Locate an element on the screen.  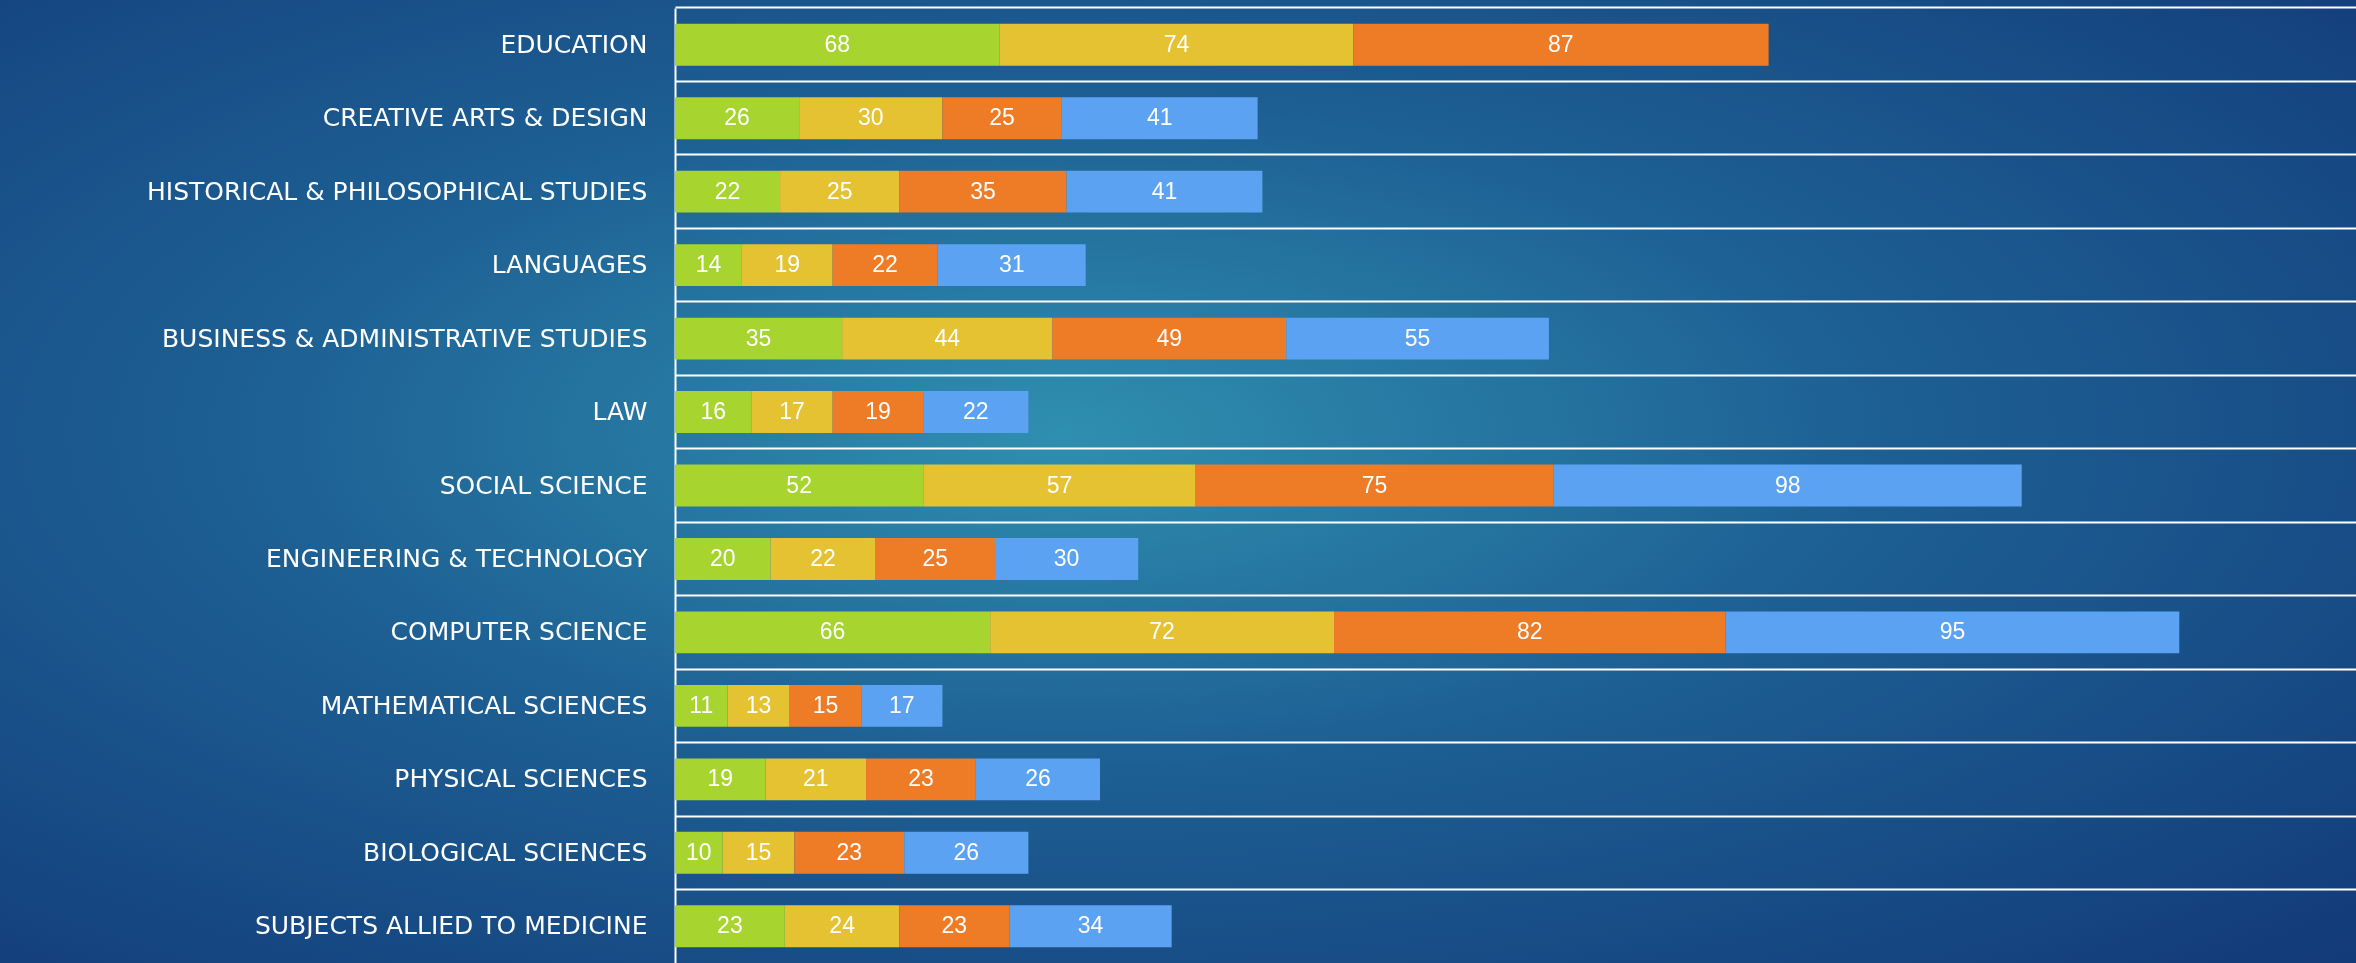
data-label: 74 is located at coordinates (1176, 43).